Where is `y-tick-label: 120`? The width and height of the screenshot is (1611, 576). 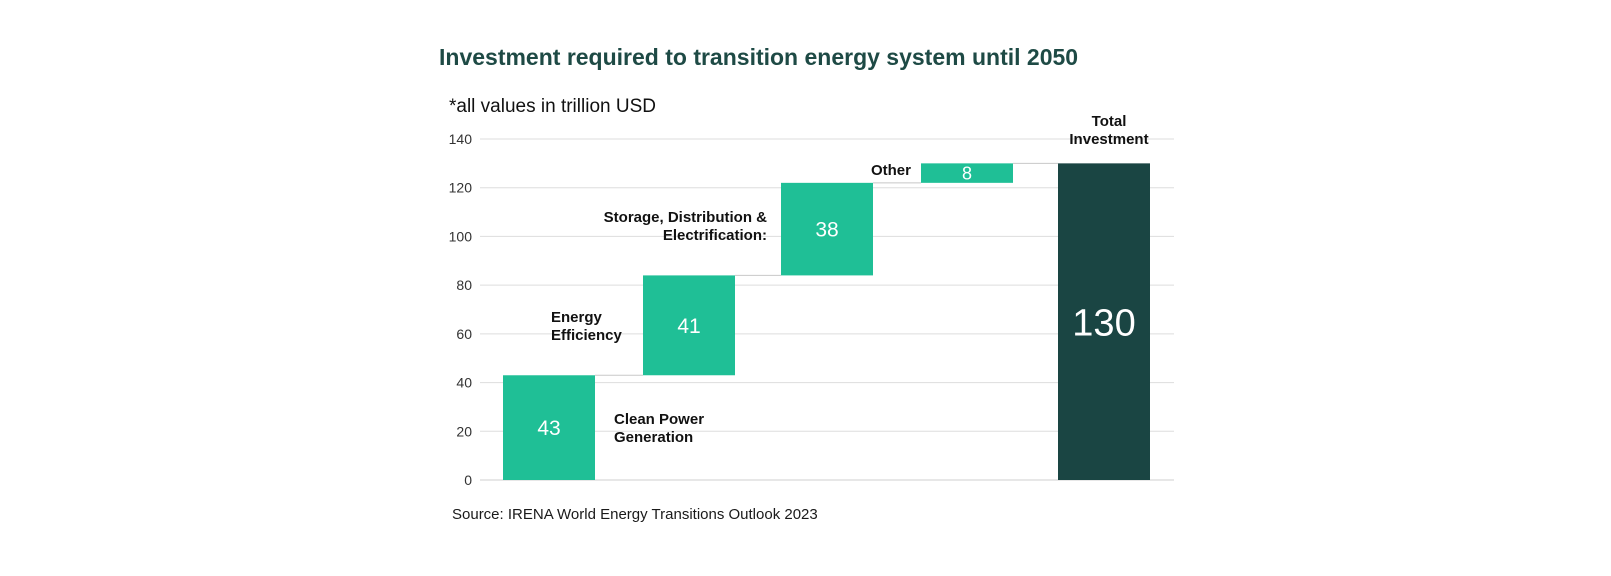 y-tick-label: 120 is located at coordinates (461, 188).